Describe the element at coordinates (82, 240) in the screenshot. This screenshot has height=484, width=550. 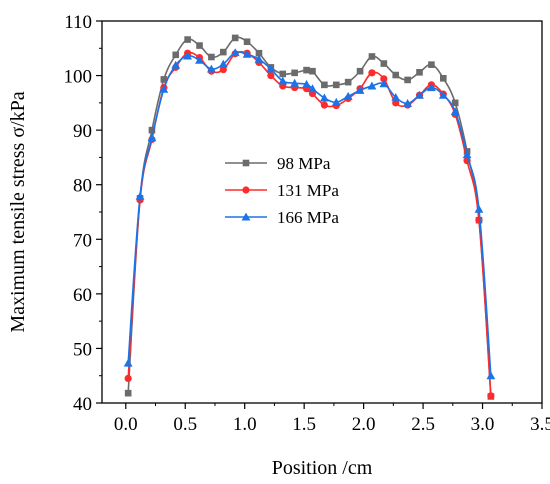
I see `y-tick-label: 70` at that location.